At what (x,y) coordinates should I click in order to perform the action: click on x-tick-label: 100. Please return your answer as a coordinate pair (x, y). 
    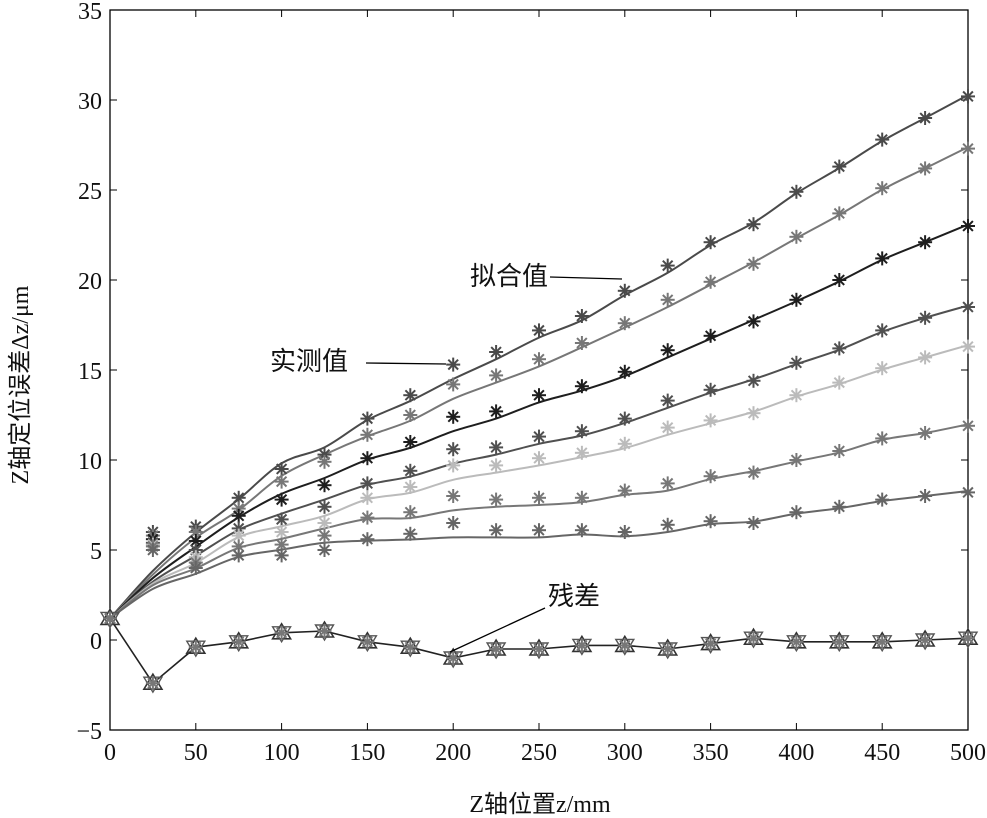
    Looking at the image, I should click on (282, 753).